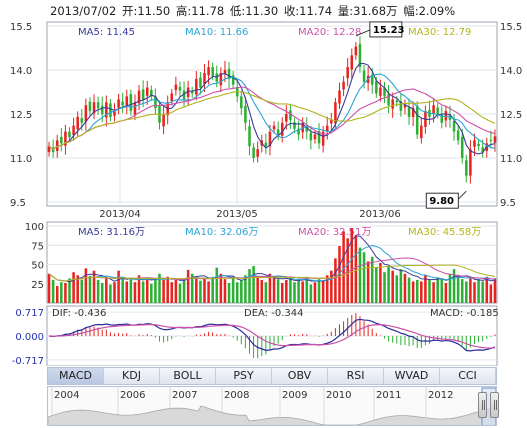  Describe the element at coordinates (272, 415) in the screenshot. I see `navigator-history-area` at that location.